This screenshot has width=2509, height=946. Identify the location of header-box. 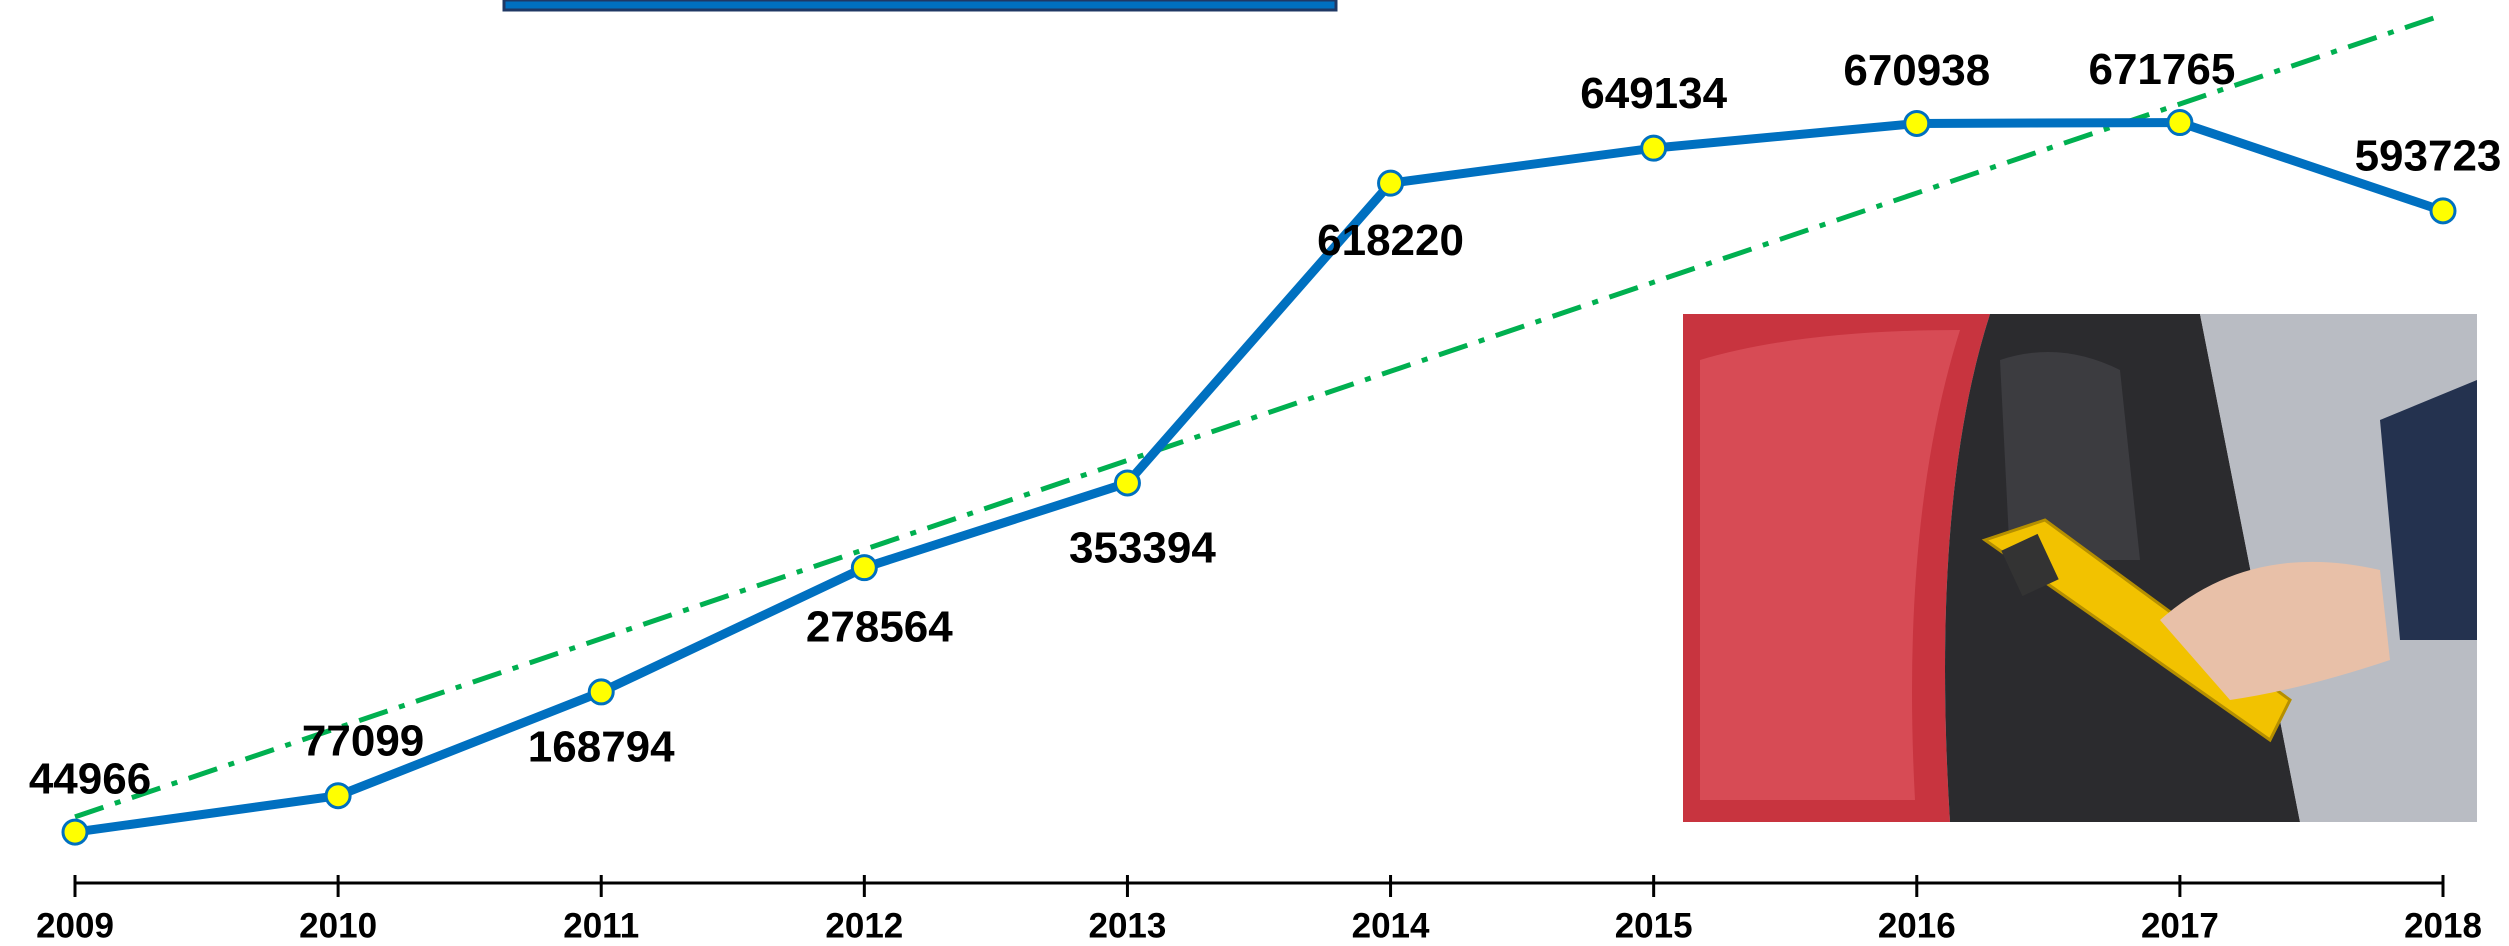
(920, 6).